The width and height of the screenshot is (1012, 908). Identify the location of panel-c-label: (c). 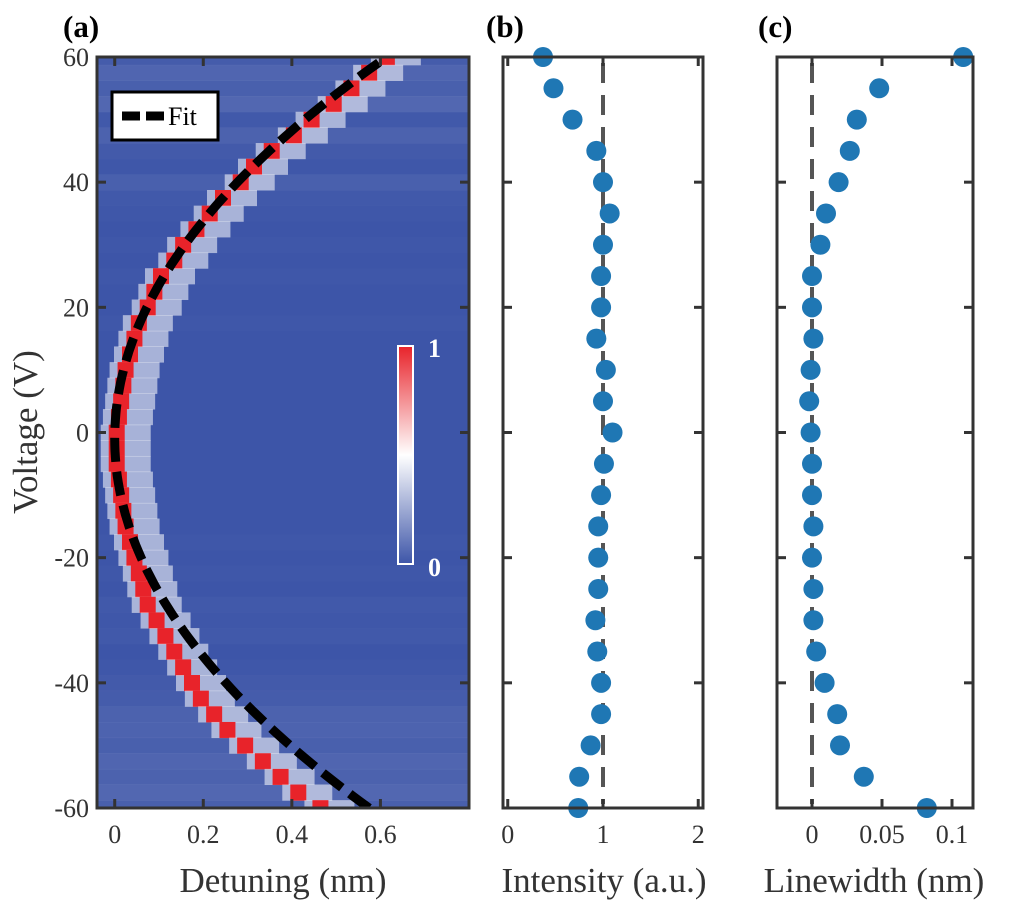
(775, 26).